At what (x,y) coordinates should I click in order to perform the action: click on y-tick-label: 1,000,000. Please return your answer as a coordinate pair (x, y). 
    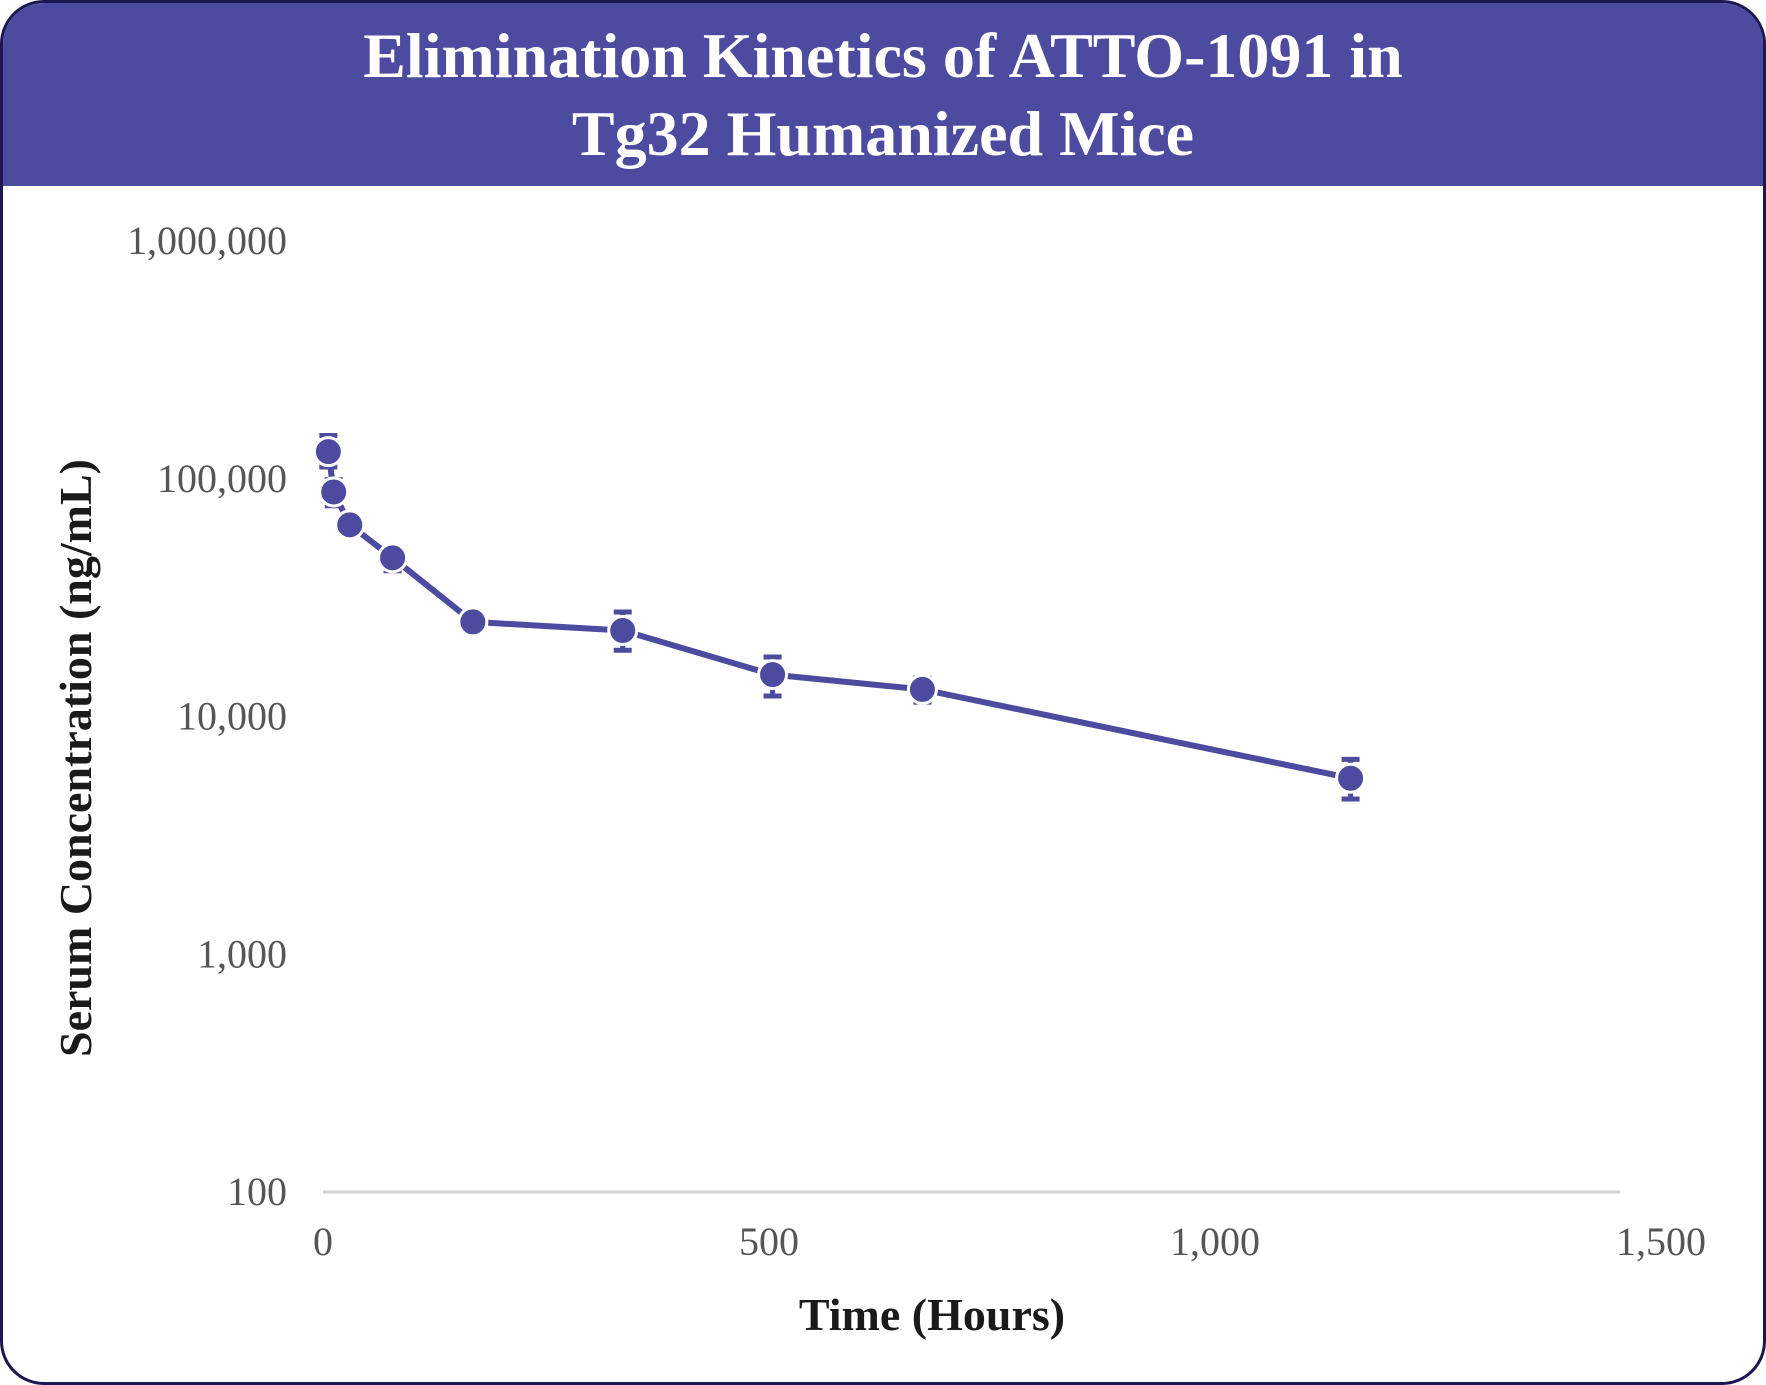
    Looking at the image, I should click on (207, 240).